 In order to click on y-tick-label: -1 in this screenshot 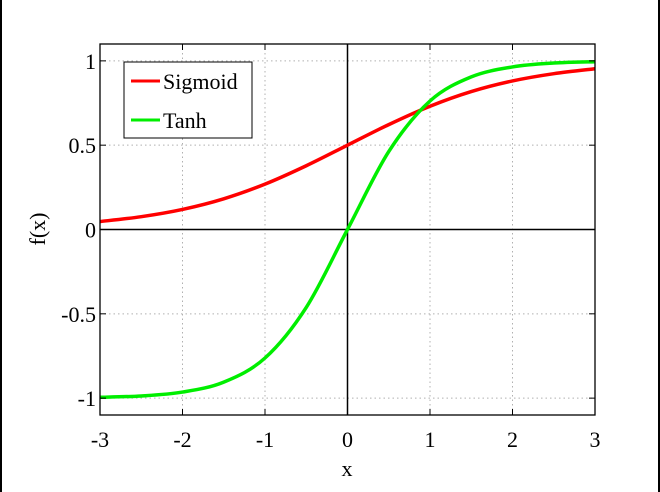, I will do `click(87, 398)`.